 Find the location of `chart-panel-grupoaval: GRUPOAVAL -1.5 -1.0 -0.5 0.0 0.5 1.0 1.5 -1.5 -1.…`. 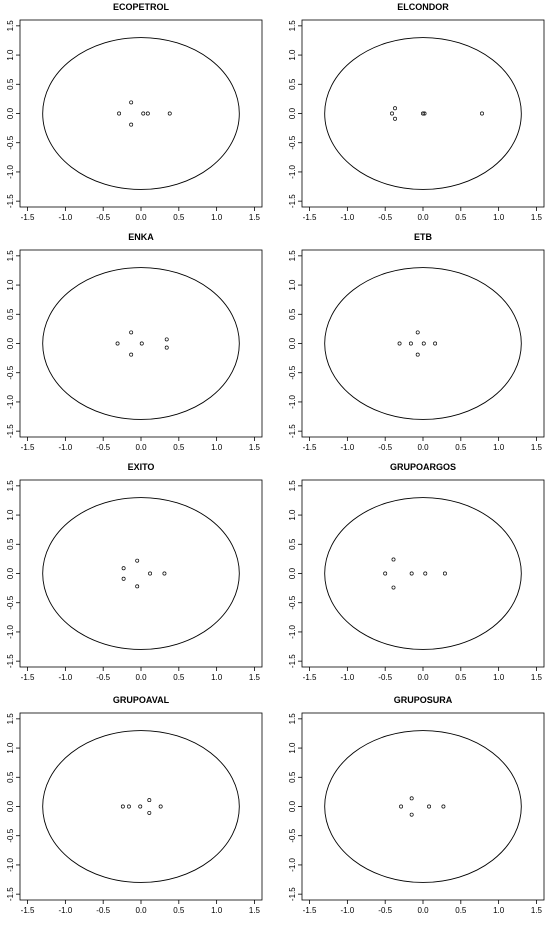

chart-panel-grupoaval: GRUPOAVAL -1.5 -1.0 -0.5 0.0 0.5 1.0 1.5 -1.5 -1.… is located at coordinates (134, 805).